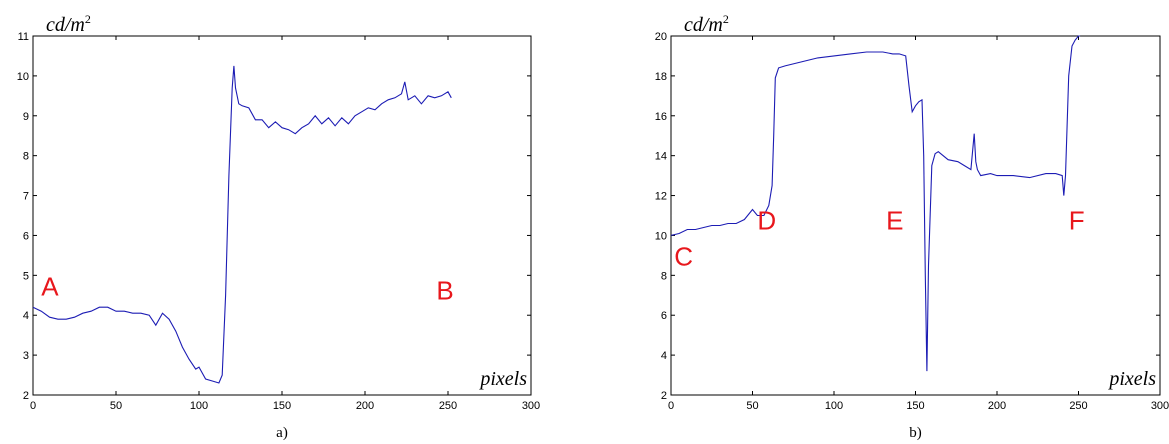  What do you see at coordinates (23, 37) in the screenshot?
I see `y-tick-label: 11` at bounding box center [23, 37].